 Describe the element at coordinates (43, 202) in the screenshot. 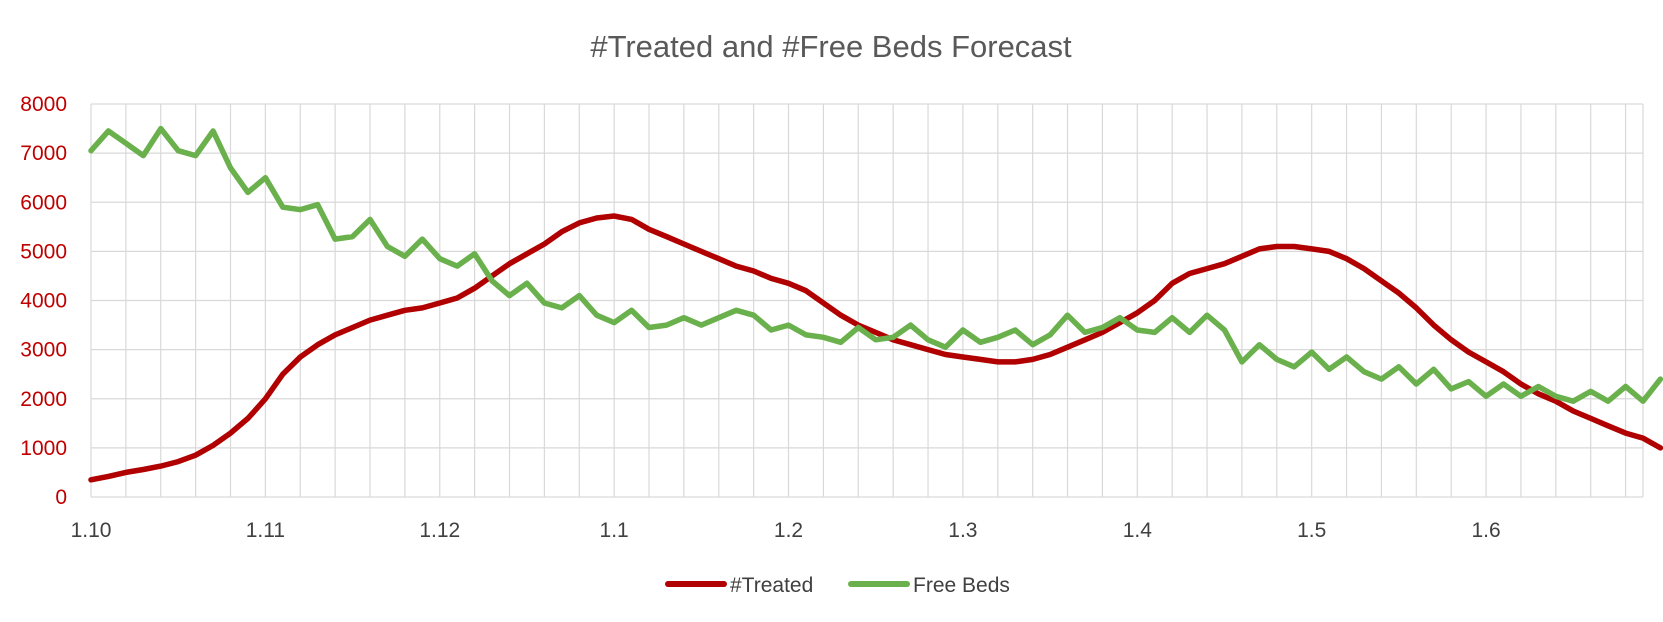

I see `y-tick-label: 6000` at that location.